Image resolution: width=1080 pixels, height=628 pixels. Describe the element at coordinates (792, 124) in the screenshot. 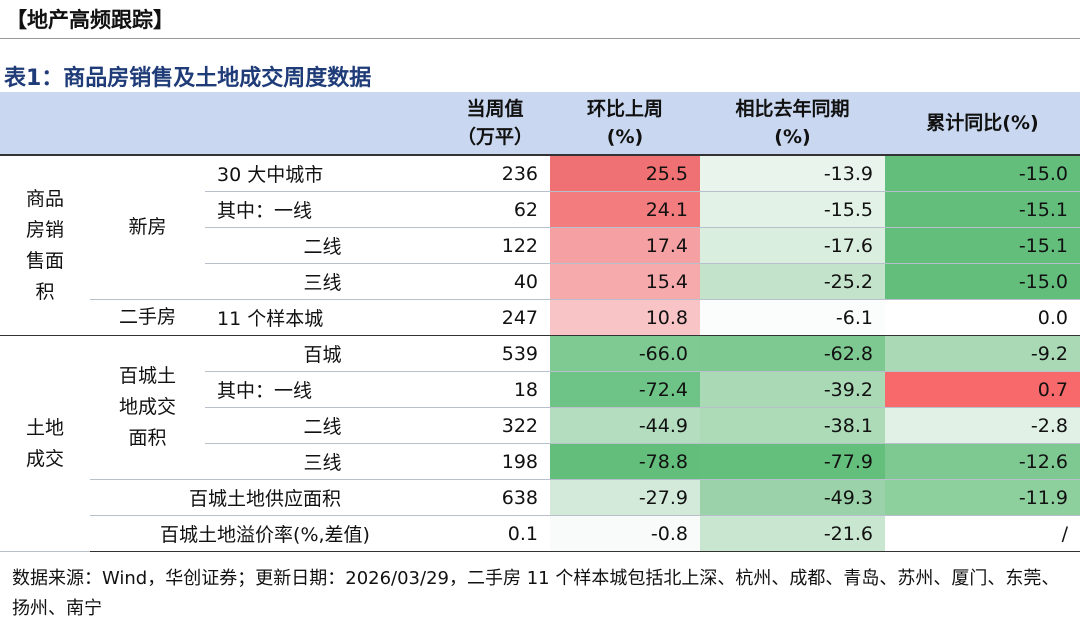

I see `column-header: 相比去年同期 (%)` at that location.